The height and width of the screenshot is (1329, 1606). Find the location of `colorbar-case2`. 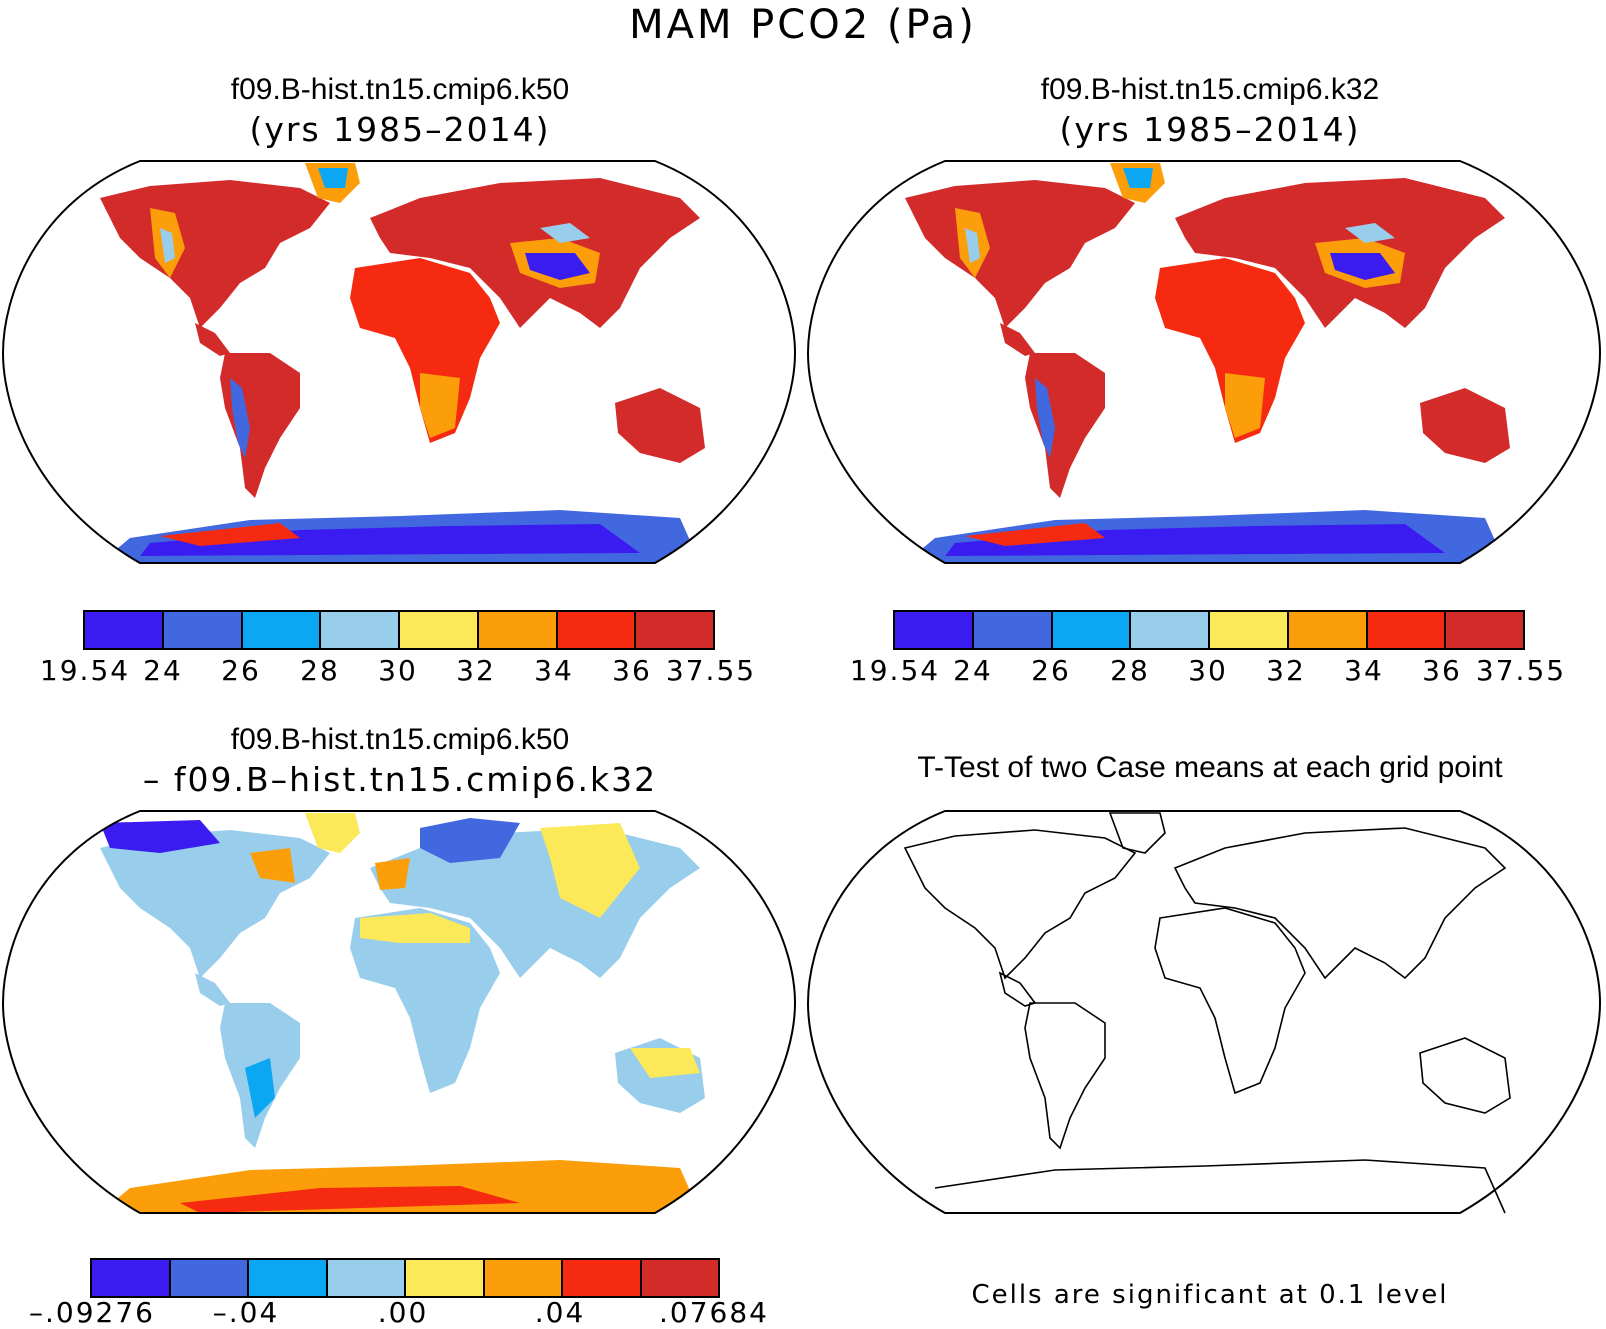

colorbar-case2 is located at coordinates (1209, 630).